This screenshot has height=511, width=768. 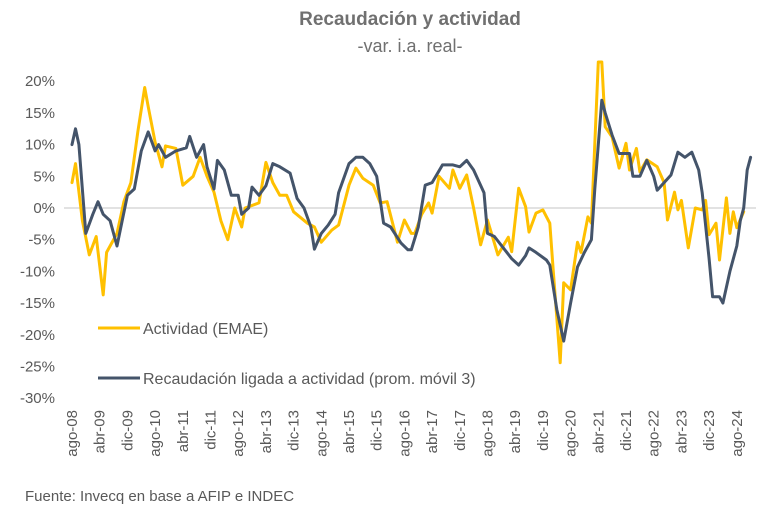 I want to click on y-axis: 20% 15% 10% 5% 0% -5% -10% -15% -20% -25% -30%, so click(x=37, y=240).